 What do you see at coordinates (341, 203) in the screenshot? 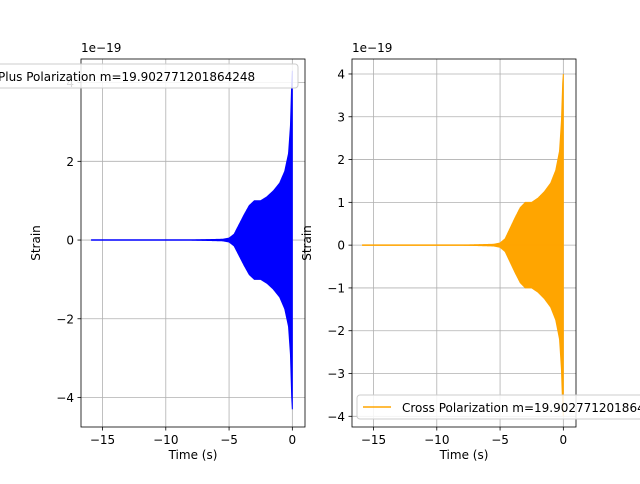
I see `y-tick-label: 1` at bounding box center [341, 203].